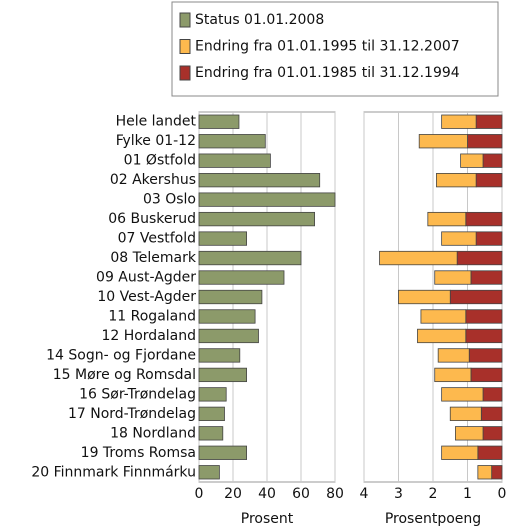  What do you see at coordinates (398, 494) in the screenshot?
I see `x-tick-label: 3` at bounding box center [398, 494].